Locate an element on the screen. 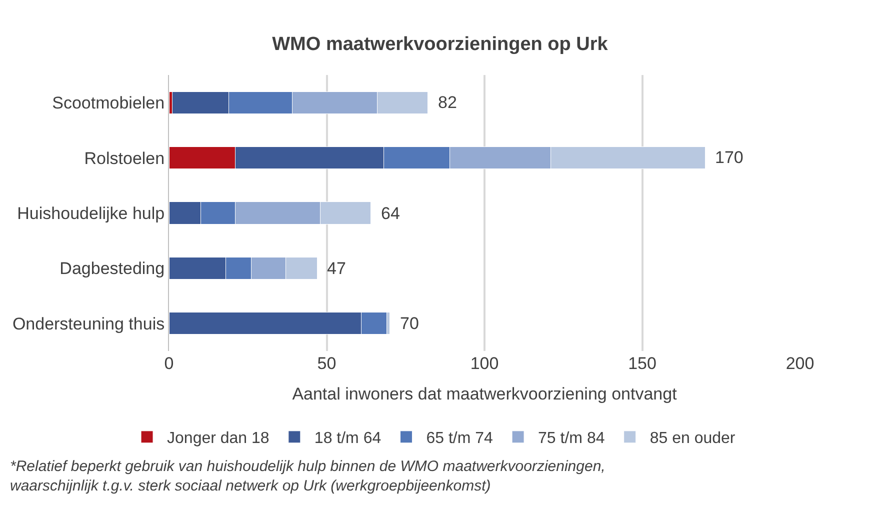  legend-label: 85 en ouder is located at coordinates (693, 439).